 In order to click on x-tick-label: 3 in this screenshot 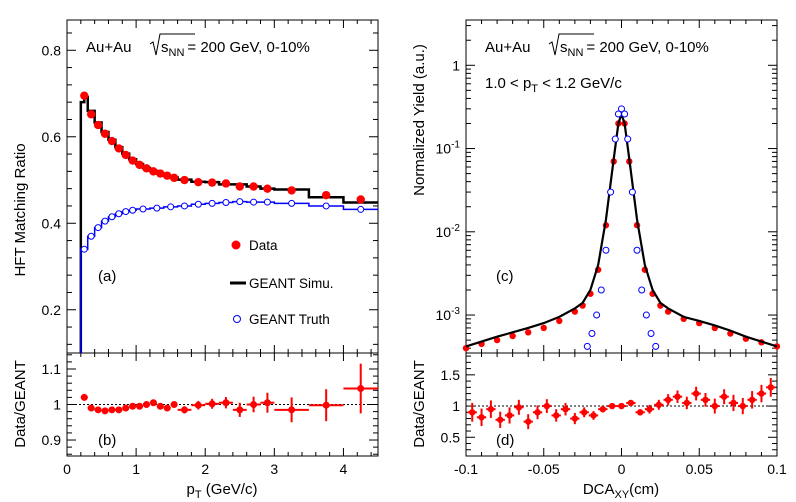, I will do `click(274, 469)`.